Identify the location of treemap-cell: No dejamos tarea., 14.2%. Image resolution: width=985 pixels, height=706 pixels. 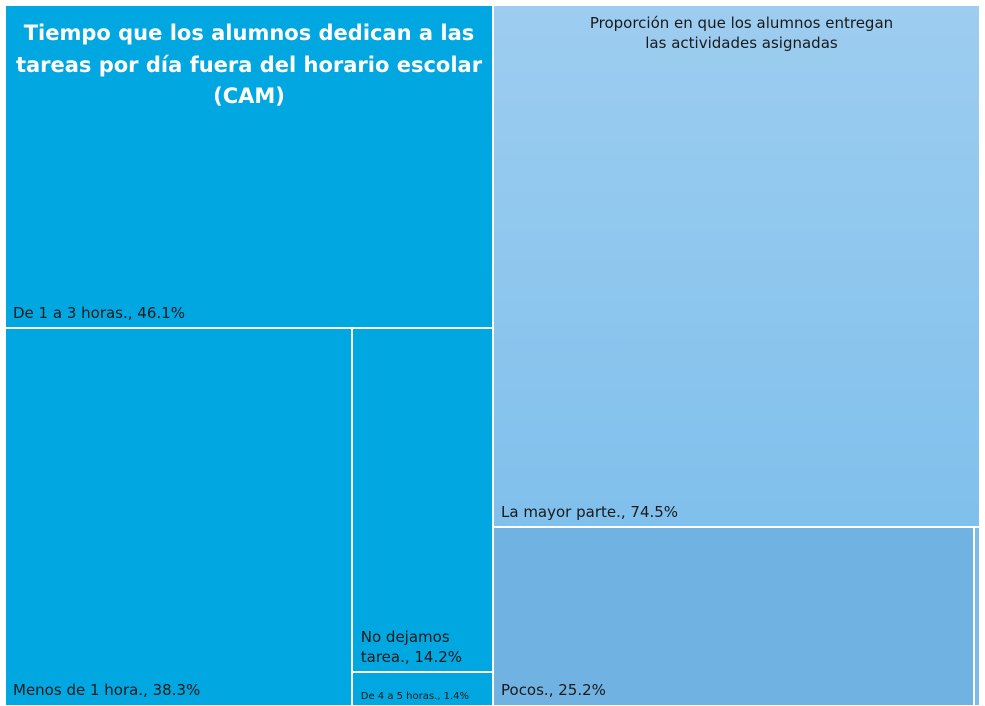
(422, 500).